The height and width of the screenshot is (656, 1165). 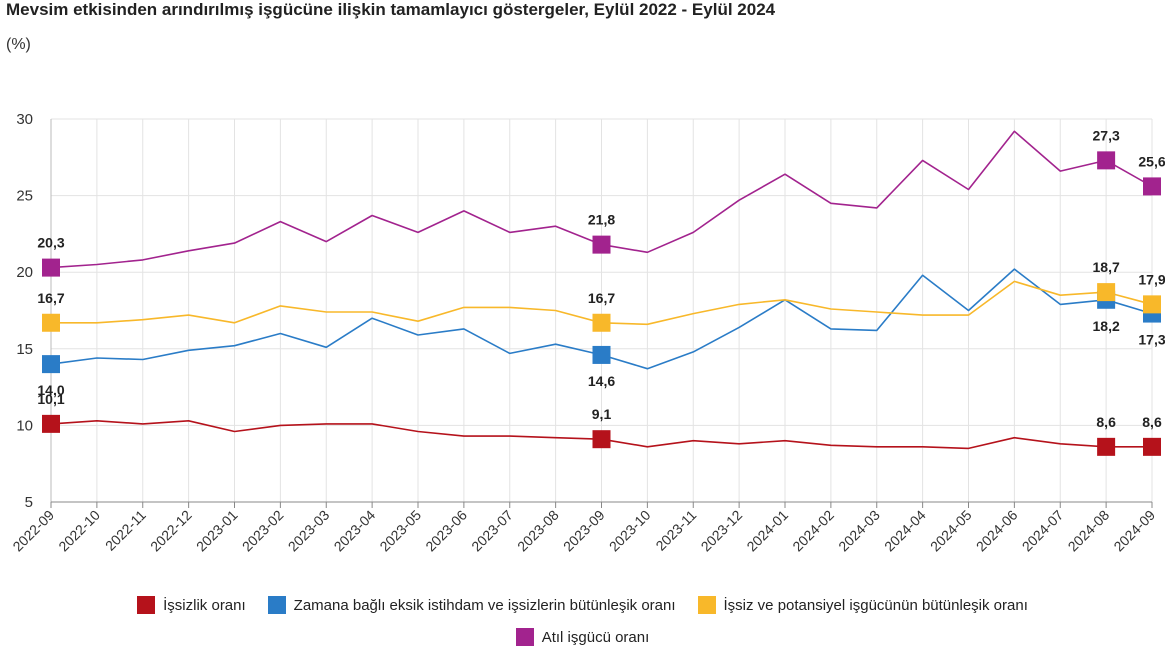 I want to click on legend-item-unemployment-rate: İşsizlik oranı, so click(x=191, y=605).